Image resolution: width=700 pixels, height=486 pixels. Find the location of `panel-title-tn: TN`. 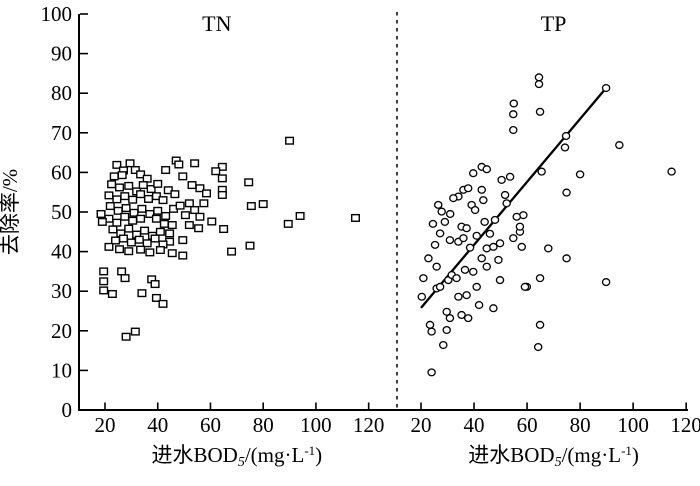

panel-title-tn: TN is located at coordinates (216, 23).